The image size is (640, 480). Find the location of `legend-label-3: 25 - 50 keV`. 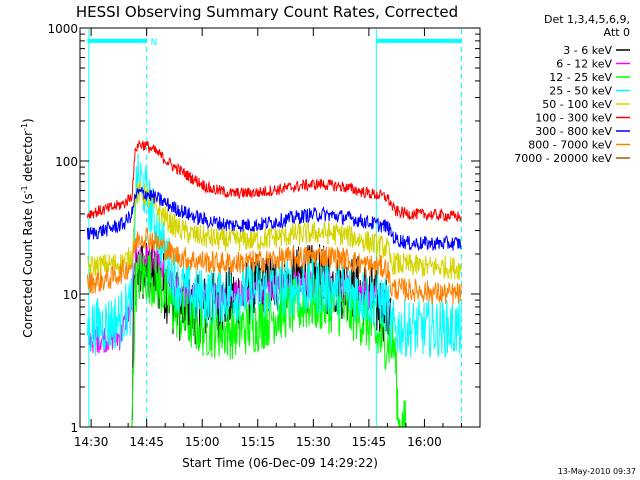

legend-label-3: 25 - 50 keV is located at coordinates (580, 91).